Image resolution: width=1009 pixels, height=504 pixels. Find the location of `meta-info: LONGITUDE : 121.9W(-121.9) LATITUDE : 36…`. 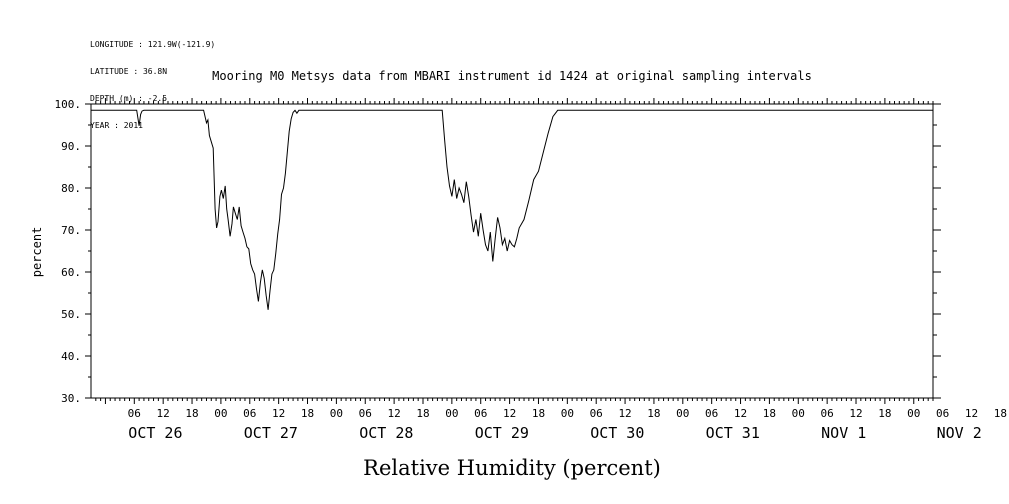

meta-info: LONGITUDE : 121.9W(-121.9) LATITUDE : 36… is located at coordinates (152, 80).